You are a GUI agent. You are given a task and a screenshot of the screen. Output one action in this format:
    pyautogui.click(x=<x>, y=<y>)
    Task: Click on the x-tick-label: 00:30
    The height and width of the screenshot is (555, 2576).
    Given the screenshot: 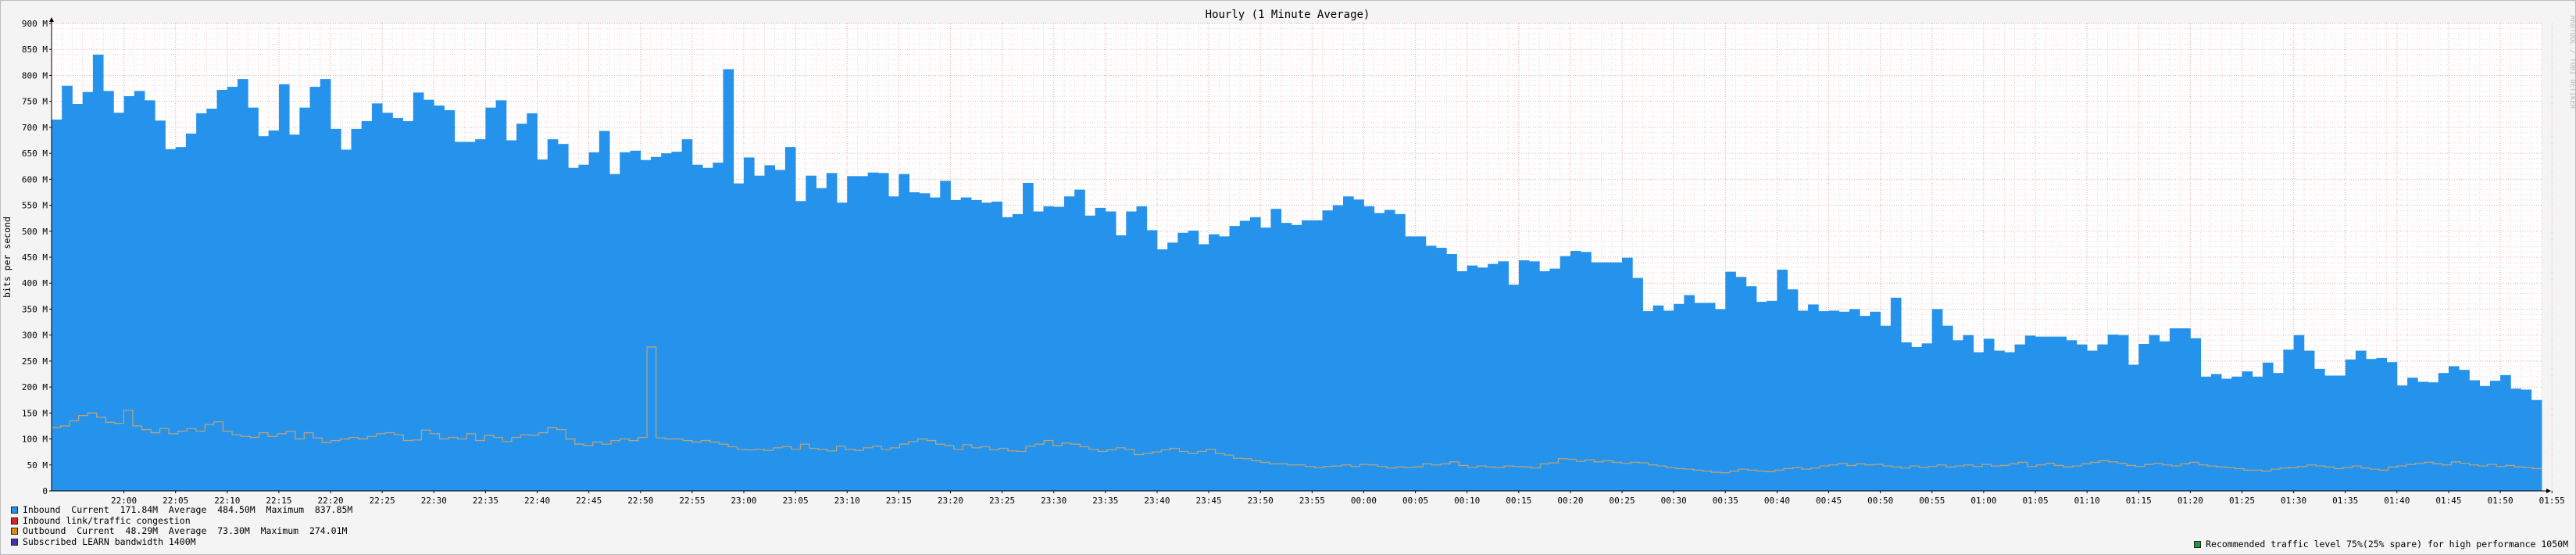 What is the action you would take?
    pyautogui.click(x=1674, y=501)
    